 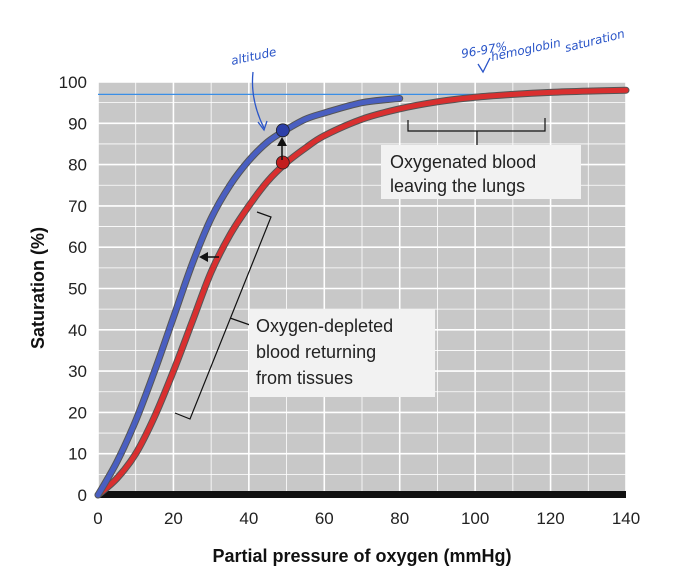 What do you see at coordinates (457, 186) in the screenshot?
I see `oxygenated-callout-line2: leaving the lungs` at bounding box center [457, 186].